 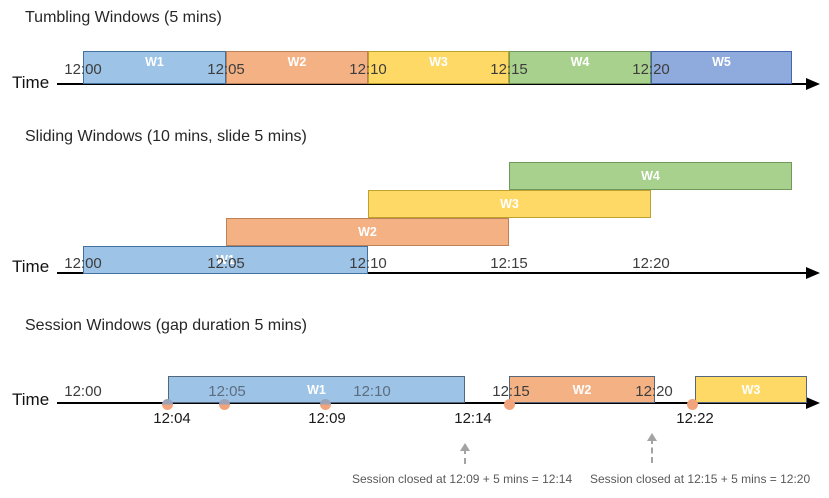 I want to click on sliding-window-w1: W1, so click(x=225, y=260).